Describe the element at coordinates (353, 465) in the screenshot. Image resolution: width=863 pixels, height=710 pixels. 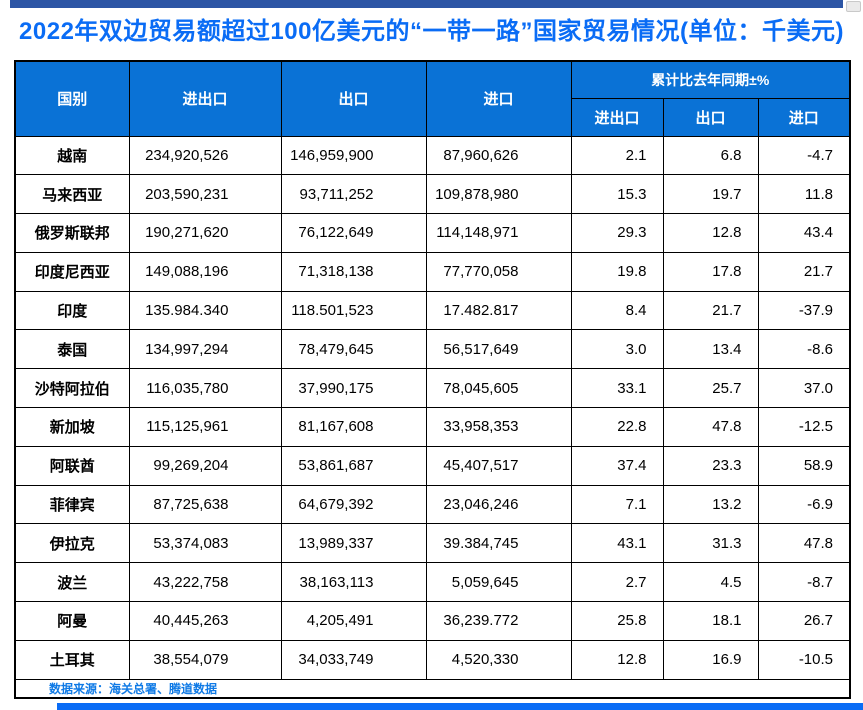
I see `cell-export: 53,861,687` at that location.